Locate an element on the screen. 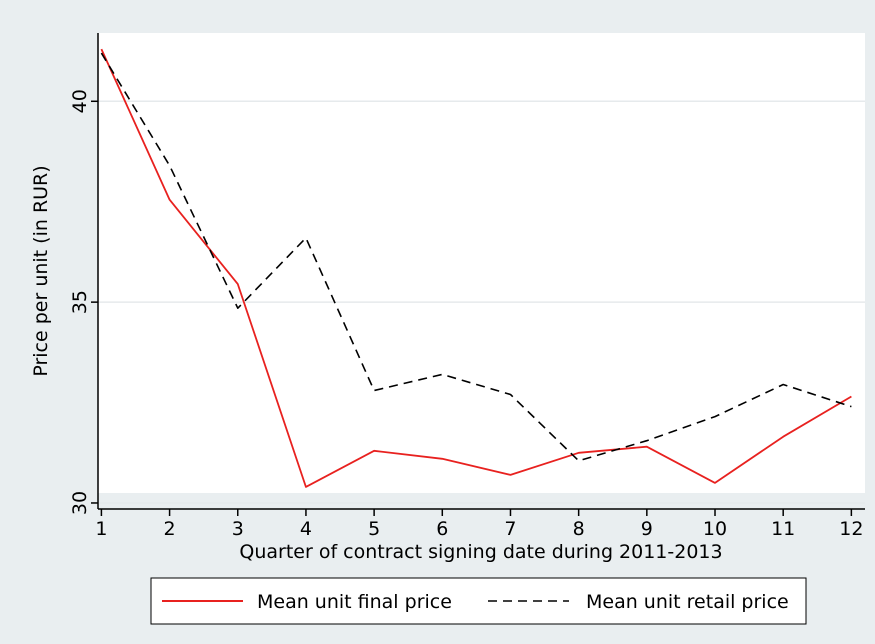  x-tick-label: 4 is located at coordinates (306, 529).